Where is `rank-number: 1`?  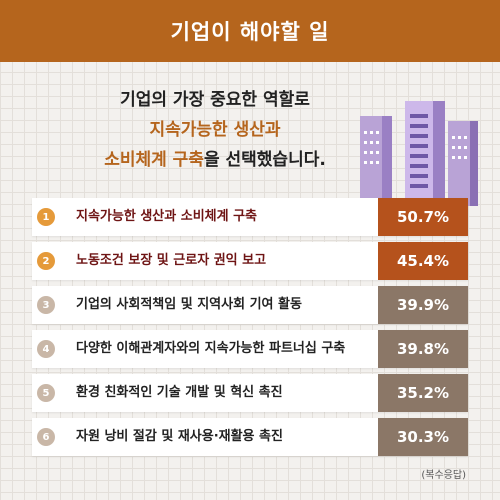 rank-number: 1 is located at coordinates (46, 217).